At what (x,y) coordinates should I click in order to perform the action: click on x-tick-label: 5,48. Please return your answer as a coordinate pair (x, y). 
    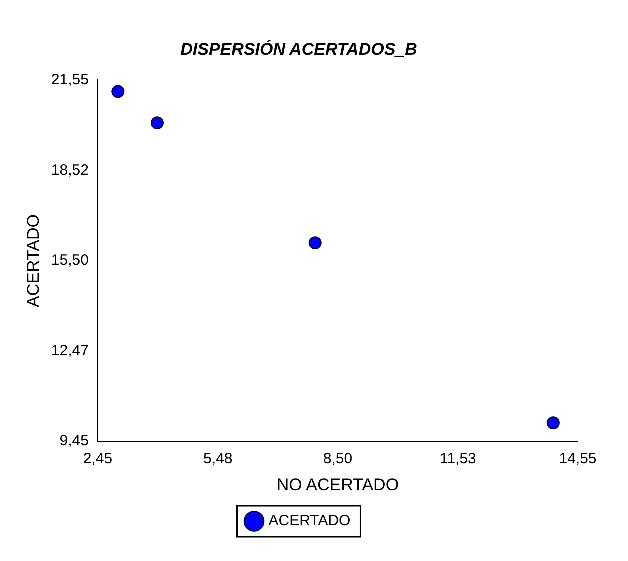
    Looking at the image, I should click on (218, 459).